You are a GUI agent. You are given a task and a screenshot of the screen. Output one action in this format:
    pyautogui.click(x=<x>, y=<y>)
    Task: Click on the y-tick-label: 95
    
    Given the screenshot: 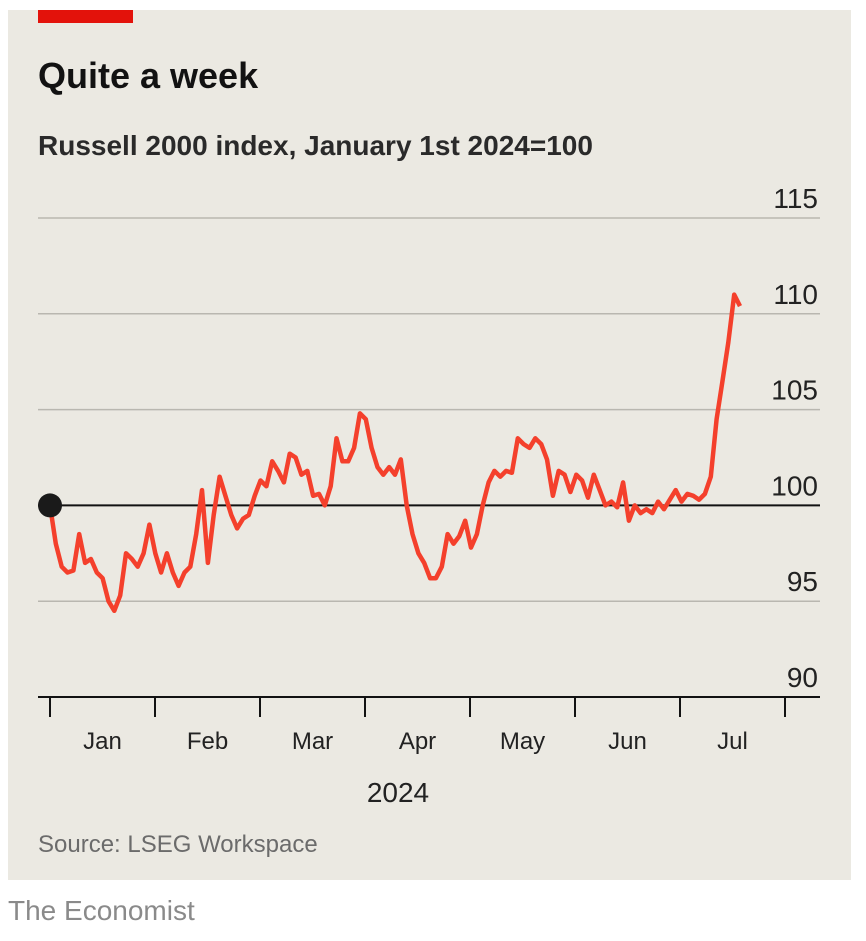 What is the action you would take?
    pyautogui.click(x=802, y=581)
    